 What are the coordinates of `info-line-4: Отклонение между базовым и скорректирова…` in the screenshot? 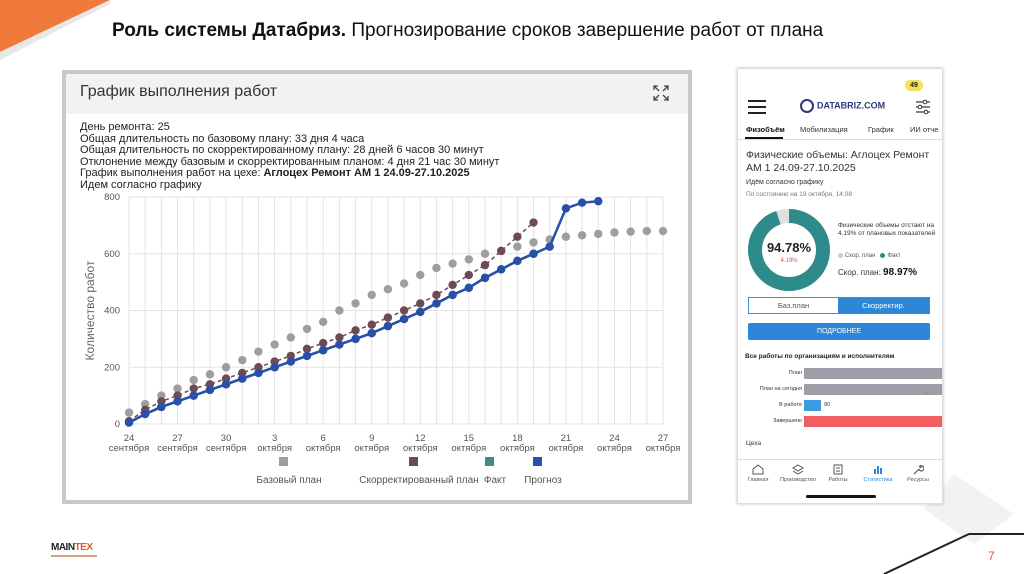 It's located at (290, 161).